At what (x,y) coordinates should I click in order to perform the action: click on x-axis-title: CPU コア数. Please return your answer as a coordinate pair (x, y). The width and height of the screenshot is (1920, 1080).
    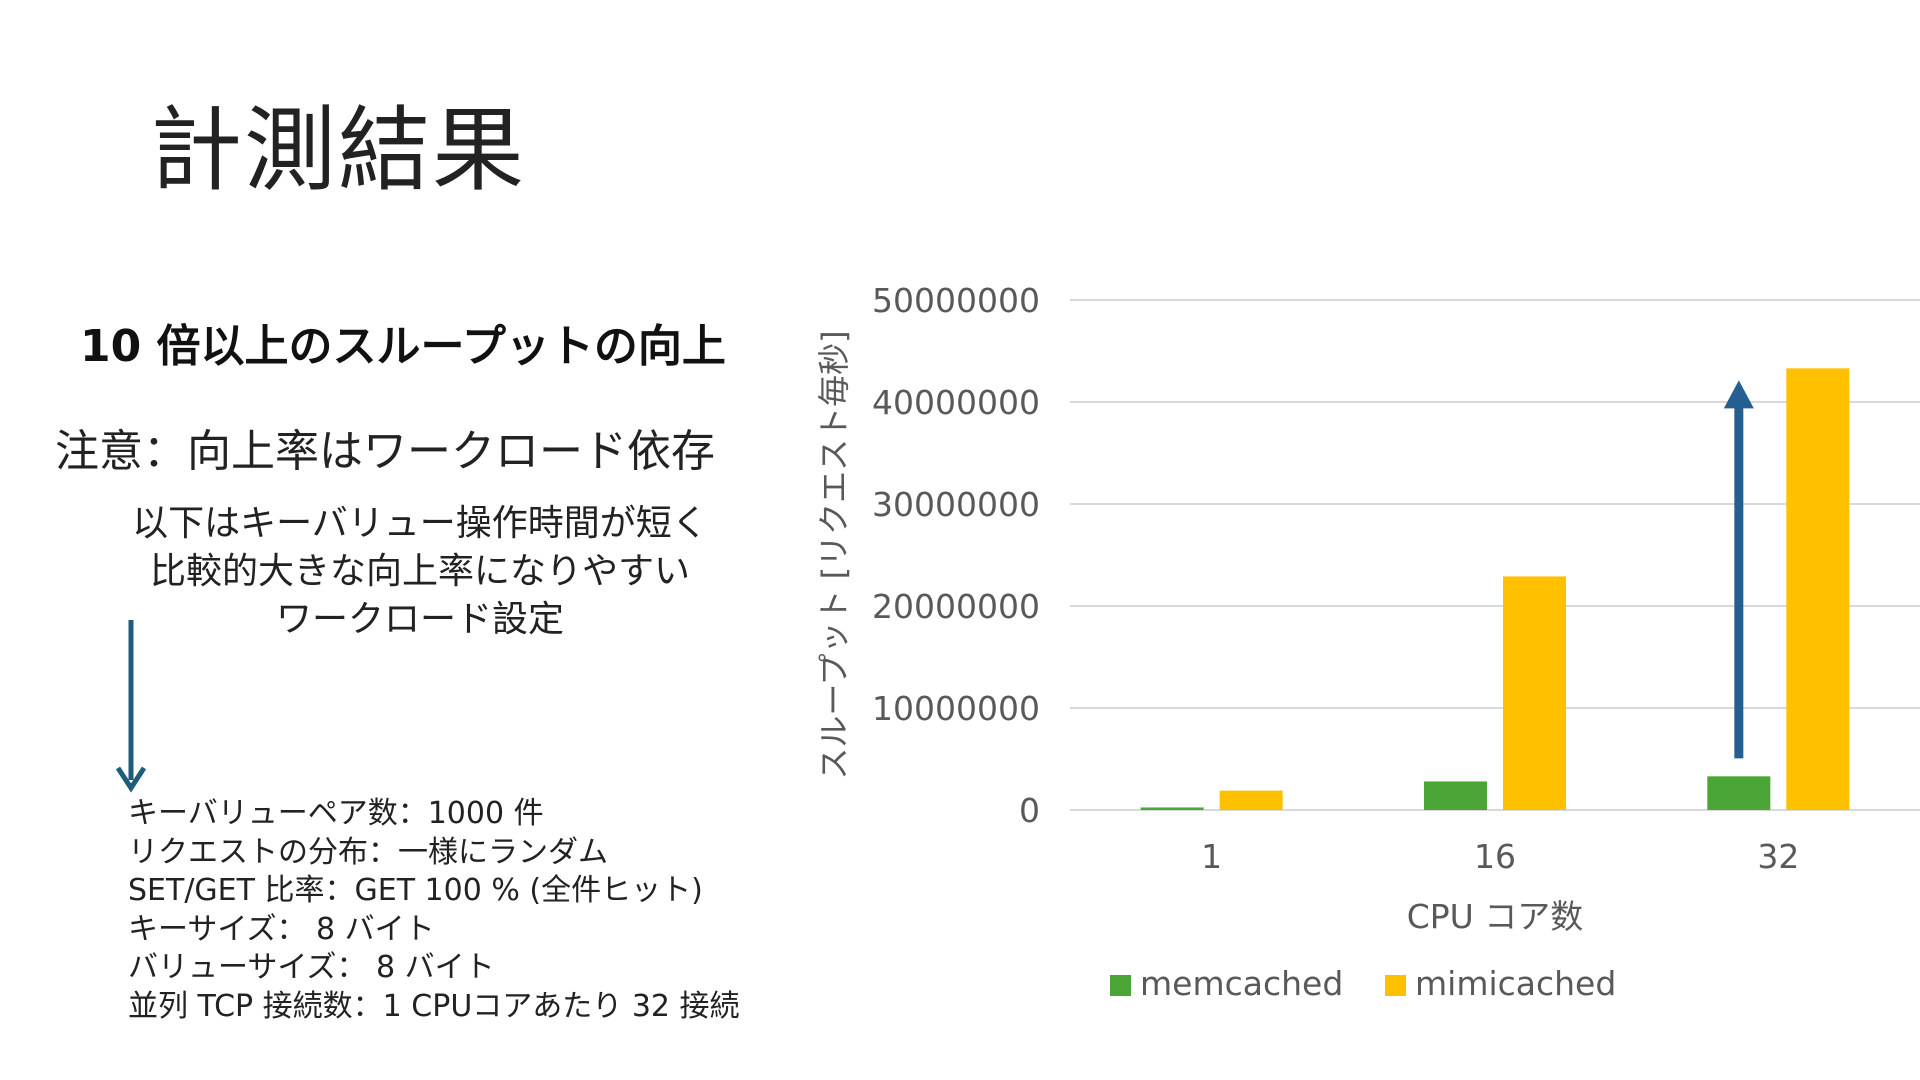
    Looking at the image, I should click on (1495, 916).